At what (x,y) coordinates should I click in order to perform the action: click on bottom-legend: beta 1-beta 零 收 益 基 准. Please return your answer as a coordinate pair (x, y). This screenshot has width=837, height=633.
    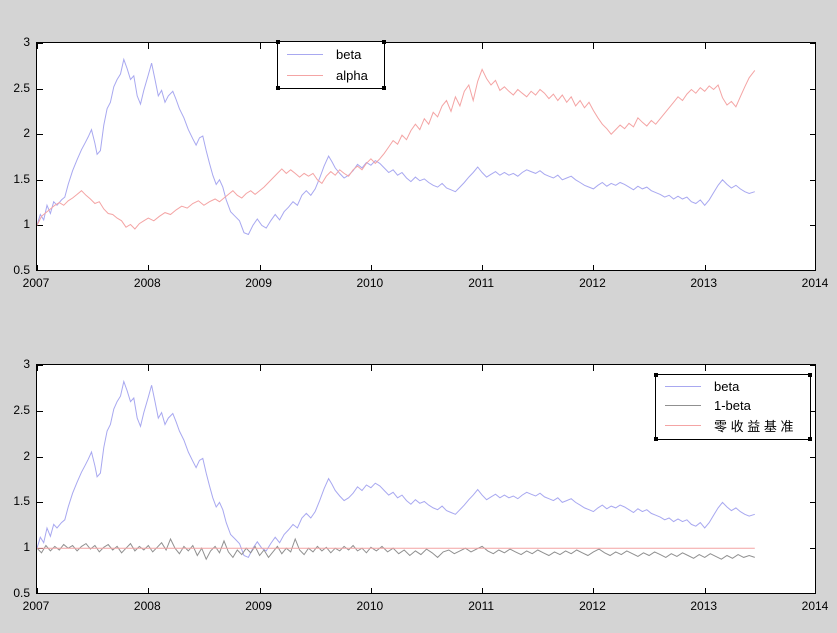
    Looking at the image, I should click on (733, 407).